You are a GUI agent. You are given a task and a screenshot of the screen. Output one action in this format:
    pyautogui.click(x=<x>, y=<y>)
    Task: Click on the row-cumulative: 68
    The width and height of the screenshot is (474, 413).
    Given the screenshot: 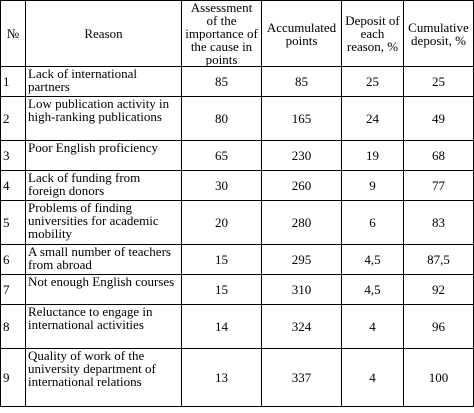 What is the action you would take?
    pyautogui.click(x=438, y=155)
    